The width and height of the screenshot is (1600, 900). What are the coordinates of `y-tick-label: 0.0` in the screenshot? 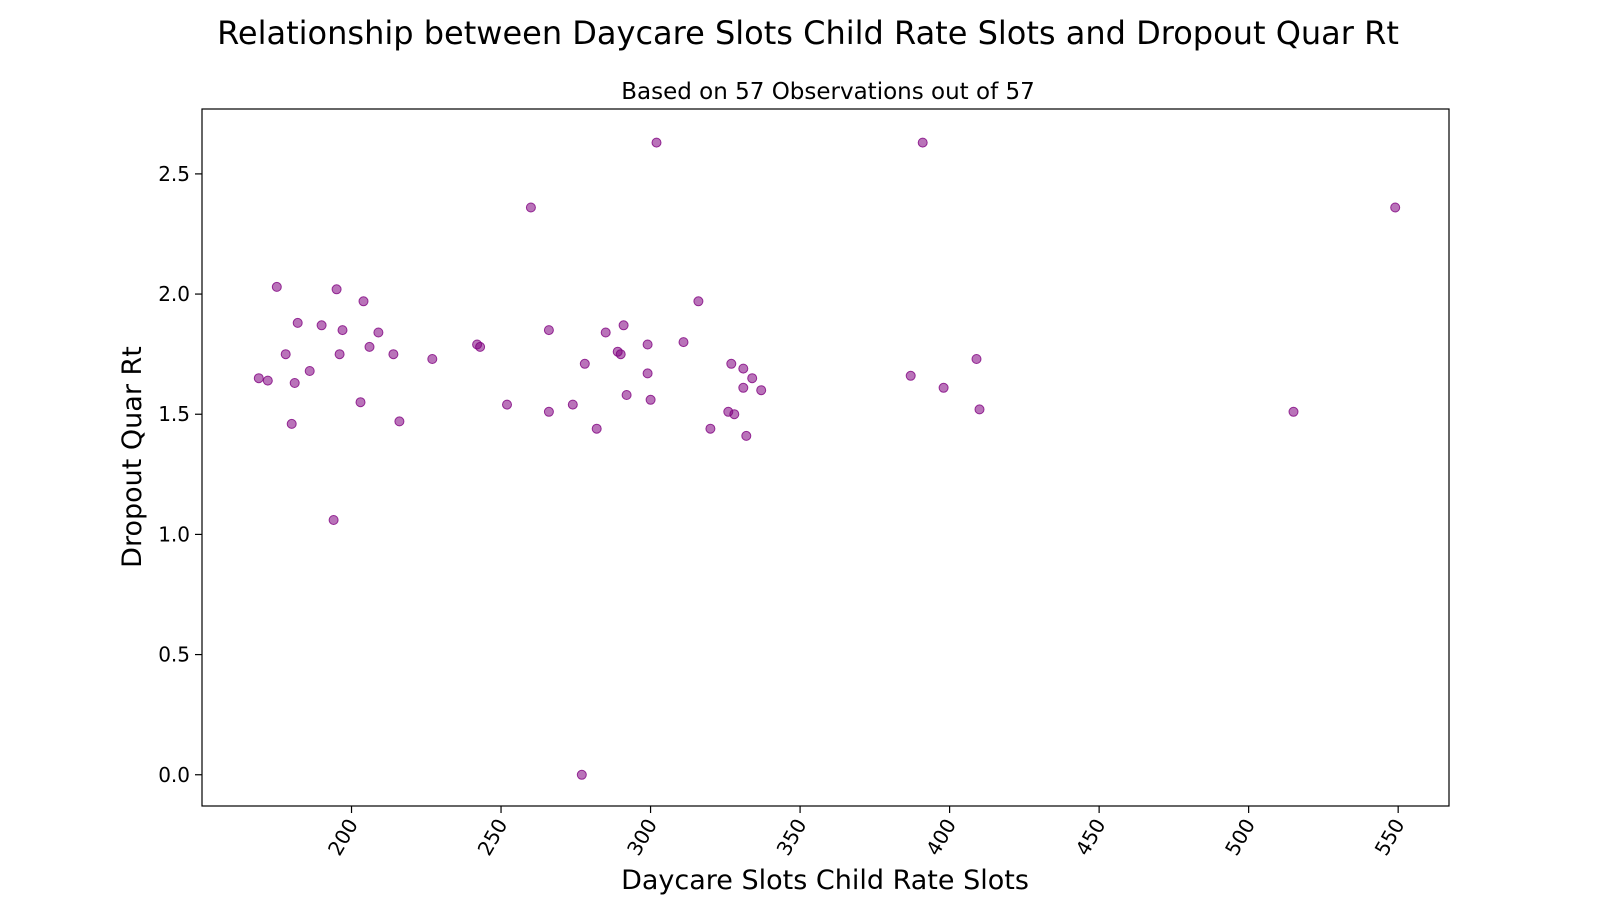 It's located at (174, 775).